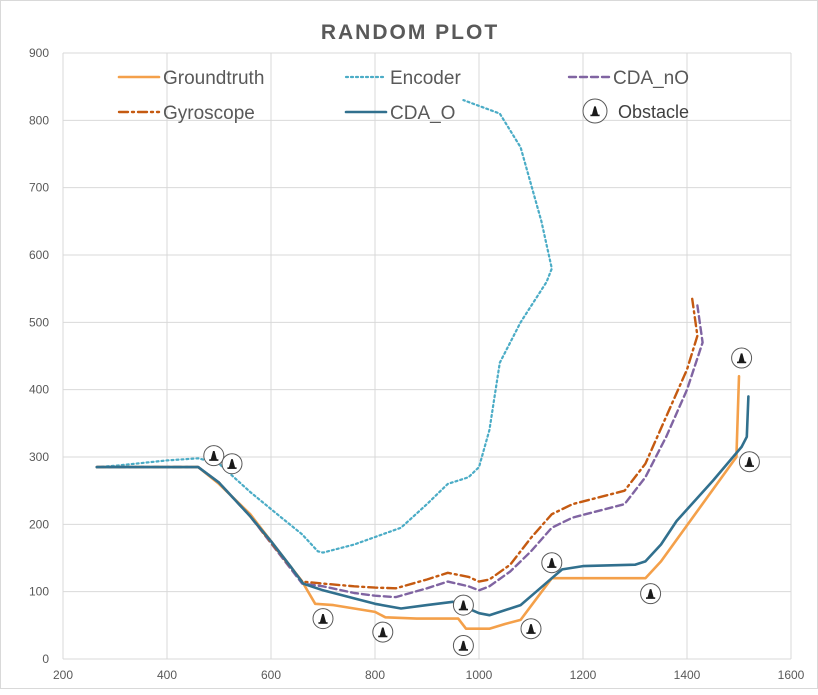  I want to click on legend-label: CDA_nO, so click(651, 78).